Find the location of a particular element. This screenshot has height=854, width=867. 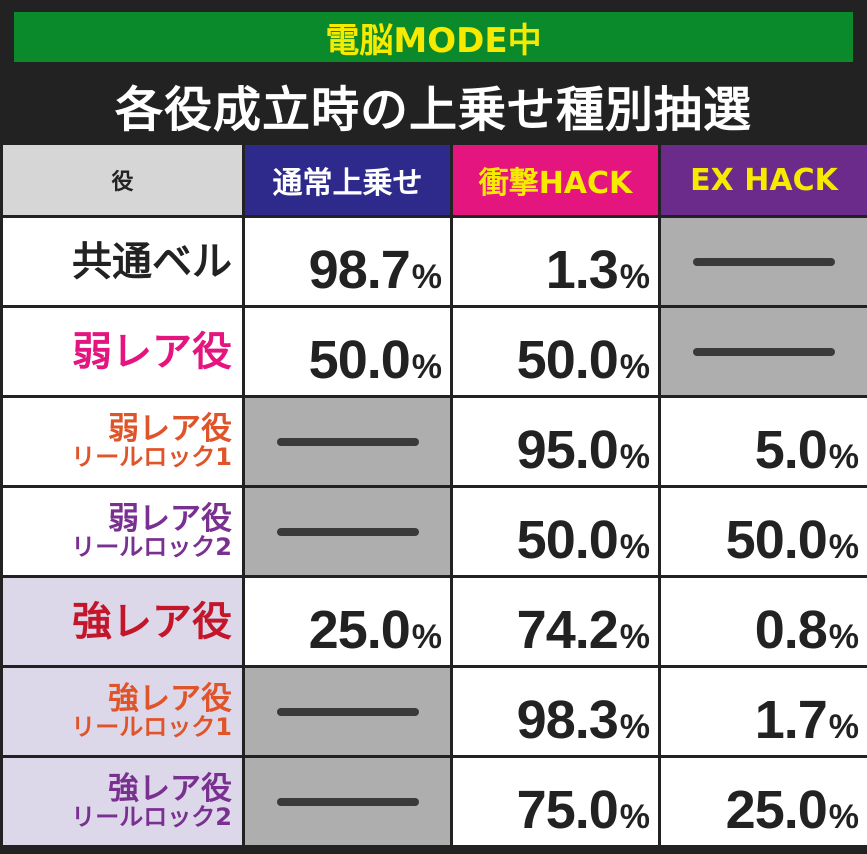

role-cell: 強レア役 リールロック1 is located at coordinates (122, 711).